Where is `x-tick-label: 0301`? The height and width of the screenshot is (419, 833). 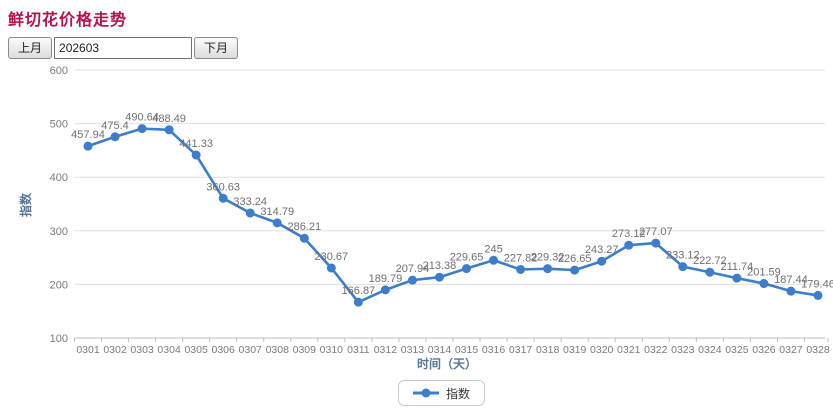 x-tick-label: 0301 is located at coordinates (88, 350).